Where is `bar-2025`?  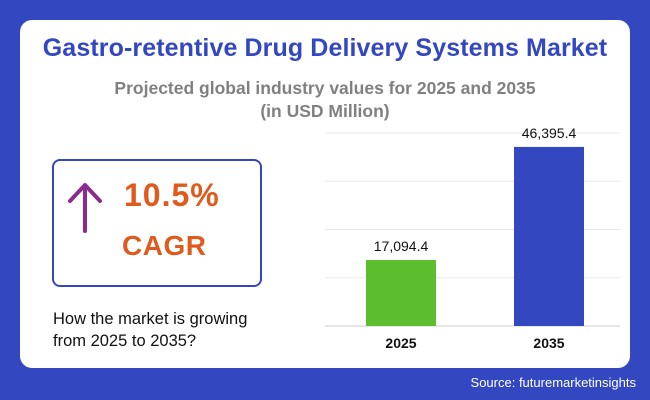 bar-2025 is located at coordinates (401, 293).